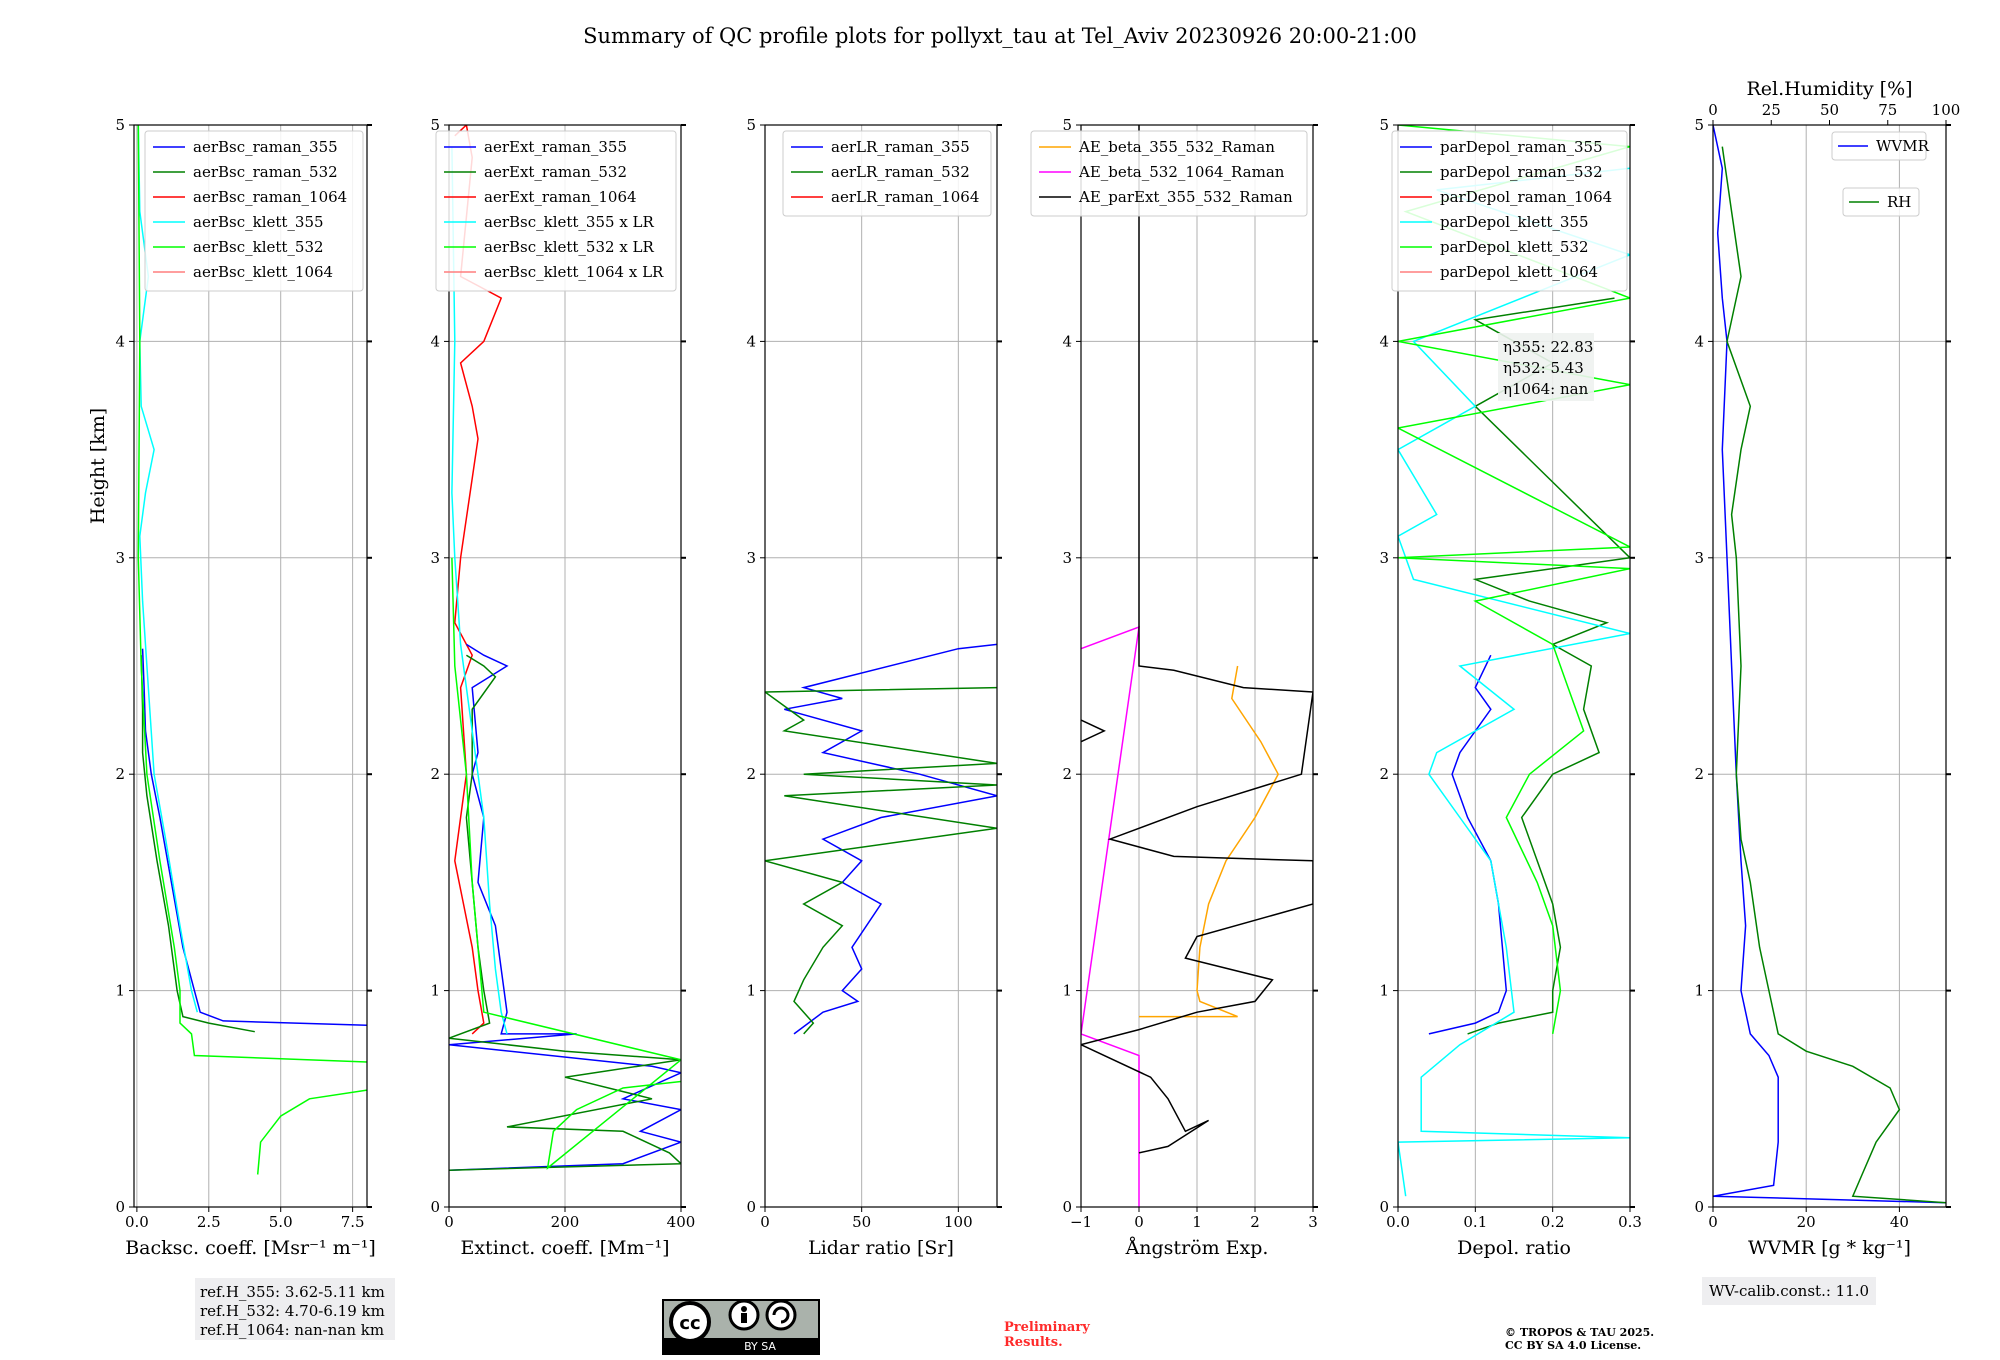 The width and height of the screenshot is (2000, 1360). I want to click on x-tick-label: 5.0, so click(281, 1222).